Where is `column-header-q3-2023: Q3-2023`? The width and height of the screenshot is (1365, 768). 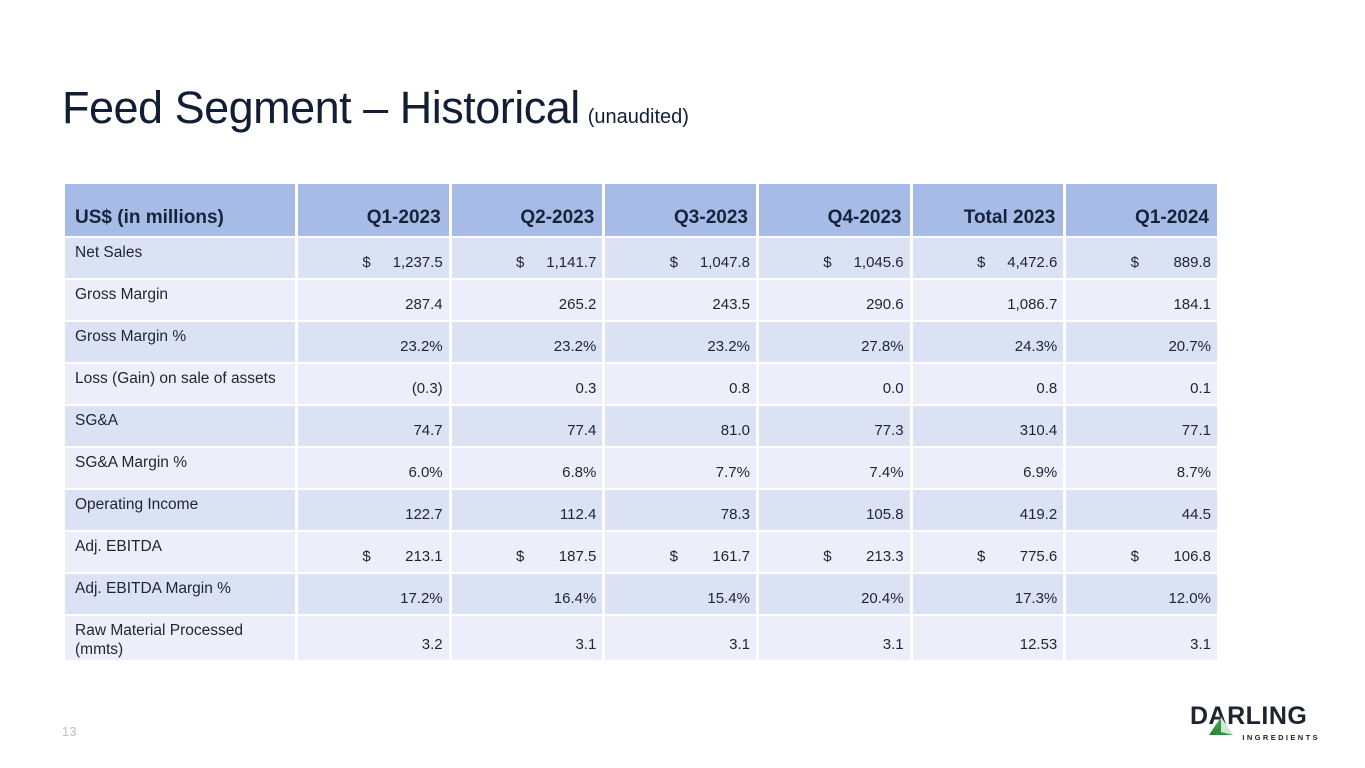 column-header-q3-2023: Q3-2023 is located at coordinates (680, 210).